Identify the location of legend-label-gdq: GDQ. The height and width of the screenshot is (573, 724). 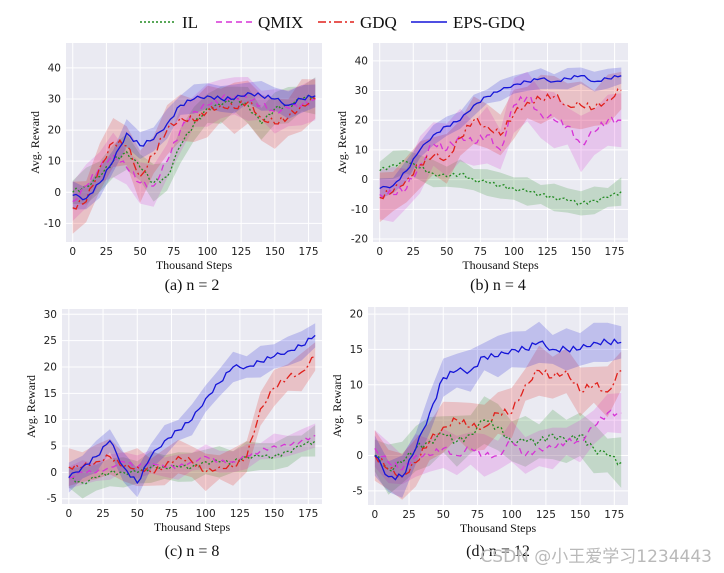
(378, 22).